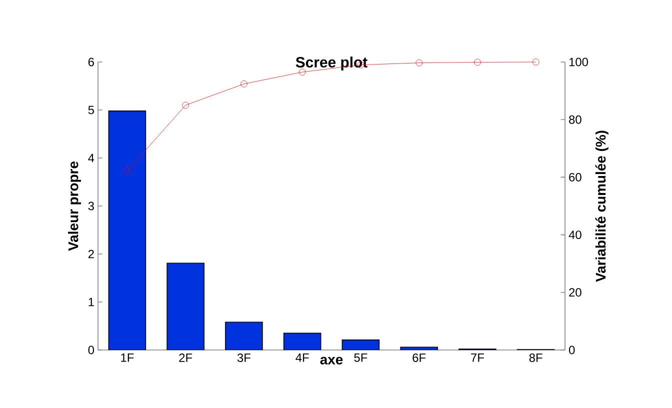 Image resolution: width=672 pixels, height=408 pixels. Describe the element at coordinates (578, 62) in the screenshot. I see `y2-tick-label: 100` at that location.